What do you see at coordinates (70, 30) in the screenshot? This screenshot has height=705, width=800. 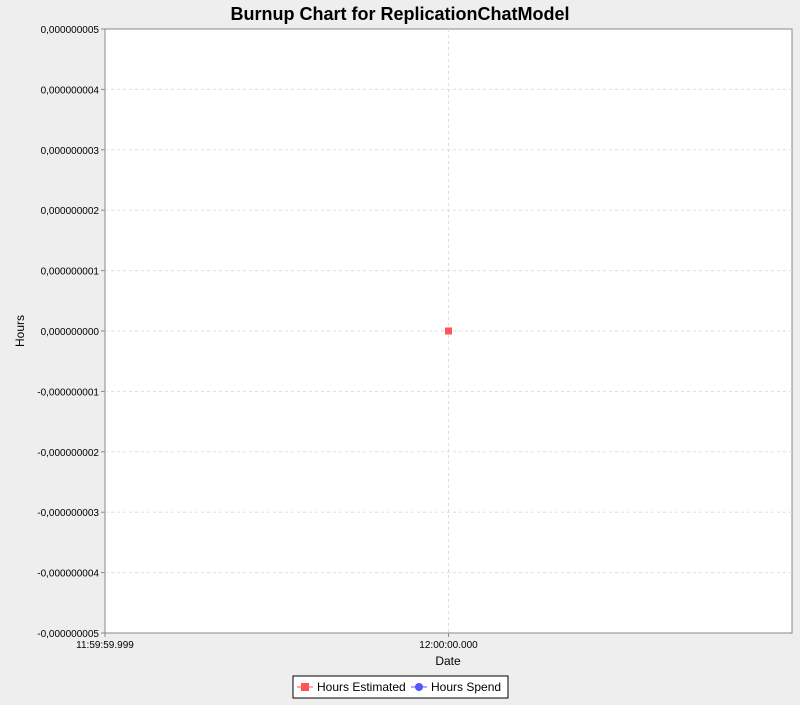 I see `y-tick-label: 0,000000005` at bounding box center [70, 30].